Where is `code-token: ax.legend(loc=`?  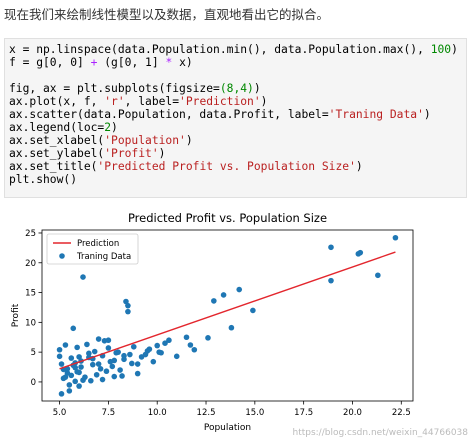 code-token: ax.legend(loc= is located at coordinates (57, 127).